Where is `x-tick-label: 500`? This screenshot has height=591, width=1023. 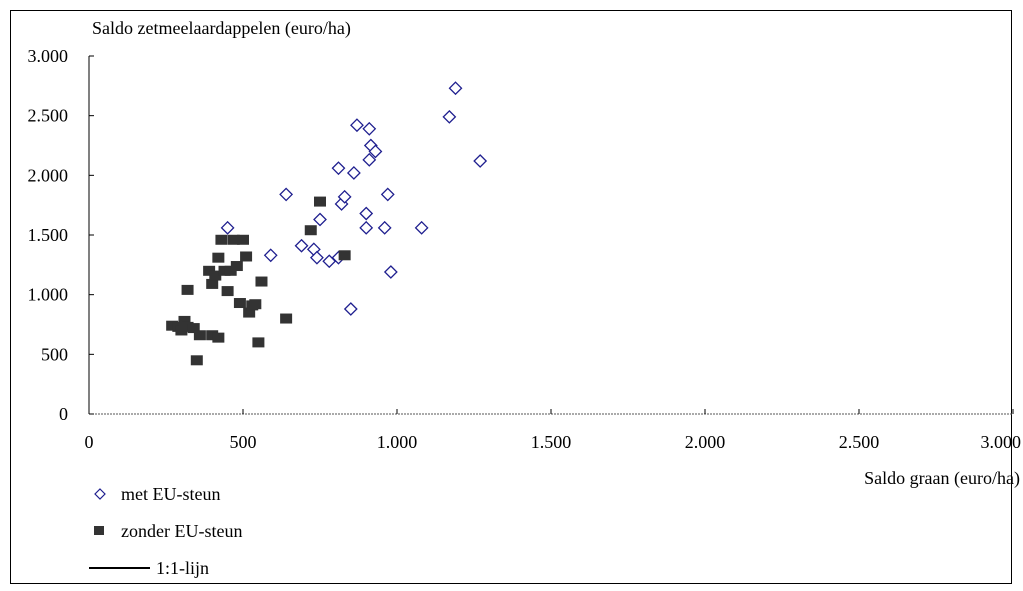
x-tick-label: 500 is located at coordinates (243, 442).